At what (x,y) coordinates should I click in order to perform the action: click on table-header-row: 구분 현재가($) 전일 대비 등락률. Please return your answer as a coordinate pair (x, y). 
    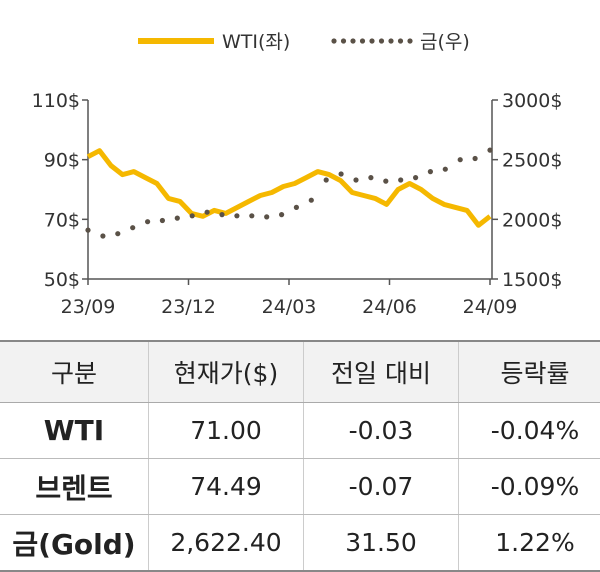
    Looking at the image, I should click on (300, 372).